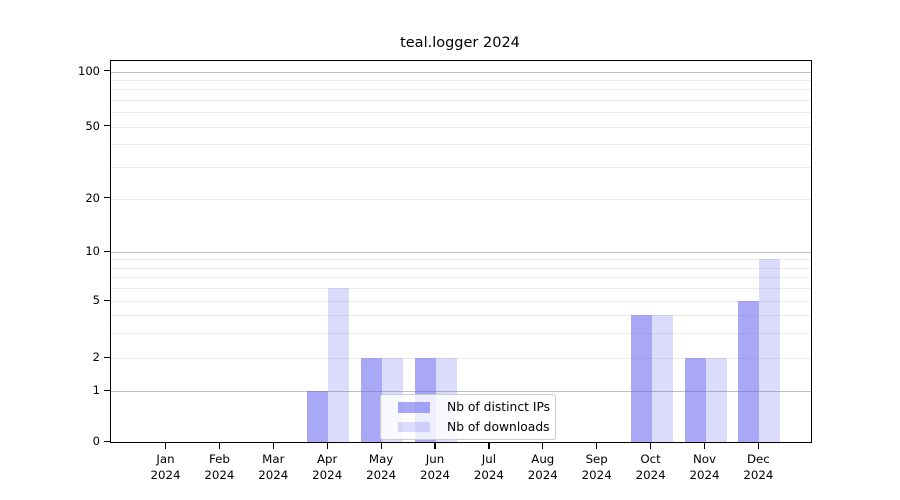 Image resolution: width=900 pixels, height=500 pixels. What do you see at coordinates (543, 445) in the screenshot?
I see `x-tick-mark-aug` at bounding box center [543, 445].